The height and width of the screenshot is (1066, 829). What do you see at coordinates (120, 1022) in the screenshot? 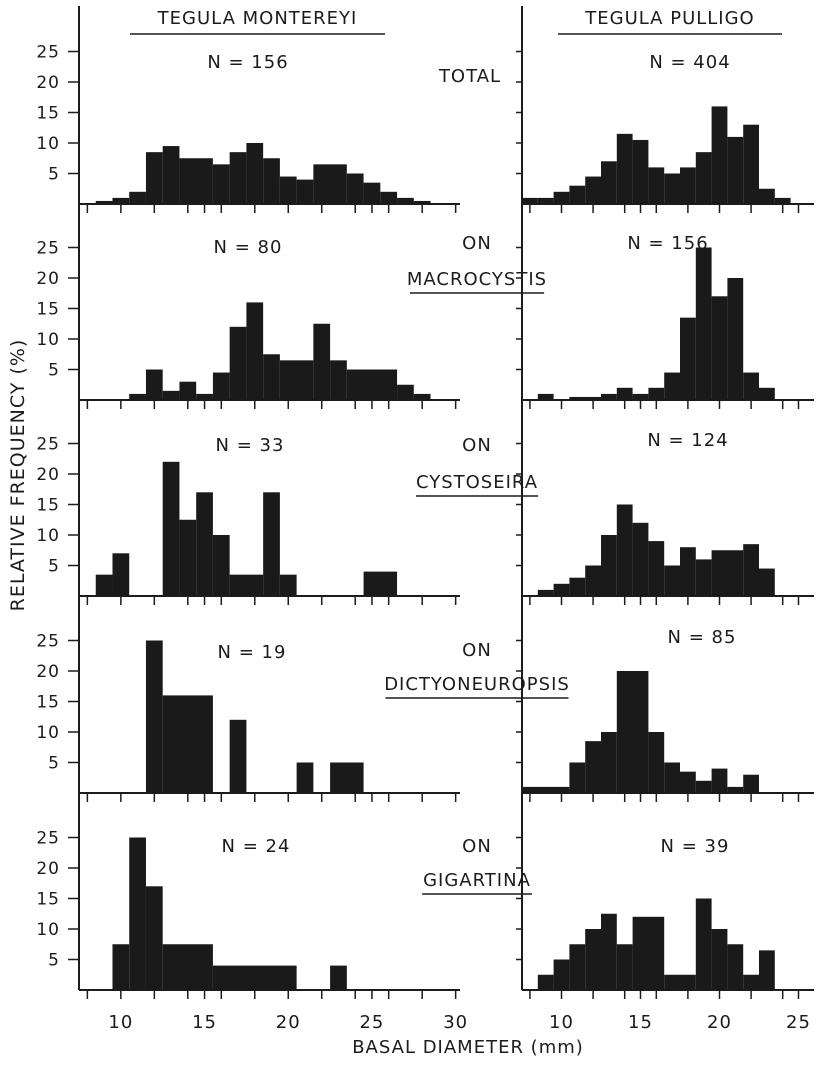
I see `x-tick-label: 10` at bounding box center [120, 1022].